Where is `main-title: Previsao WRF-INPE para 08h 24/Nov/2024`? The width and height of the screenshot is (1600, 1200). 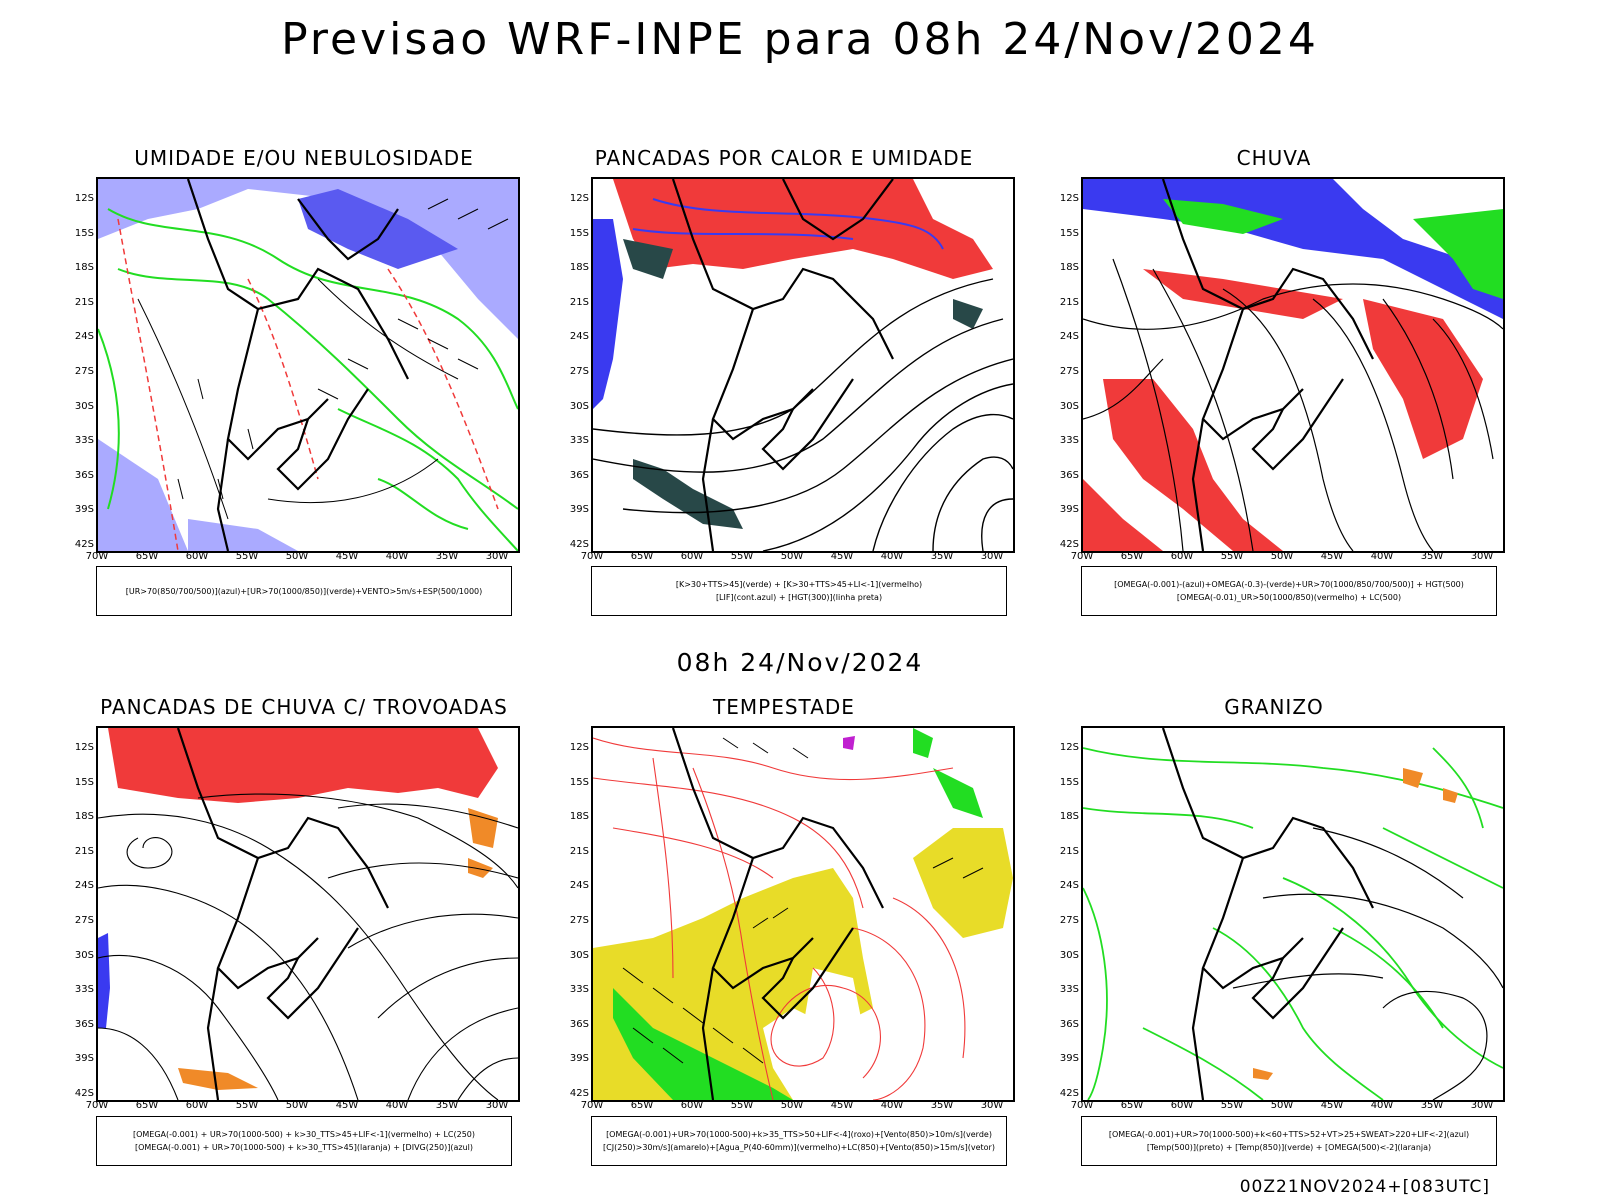 main-title: Previsao WRF-INPE para 08h 24/Nov/2024 is located at coordinates (800, 39).